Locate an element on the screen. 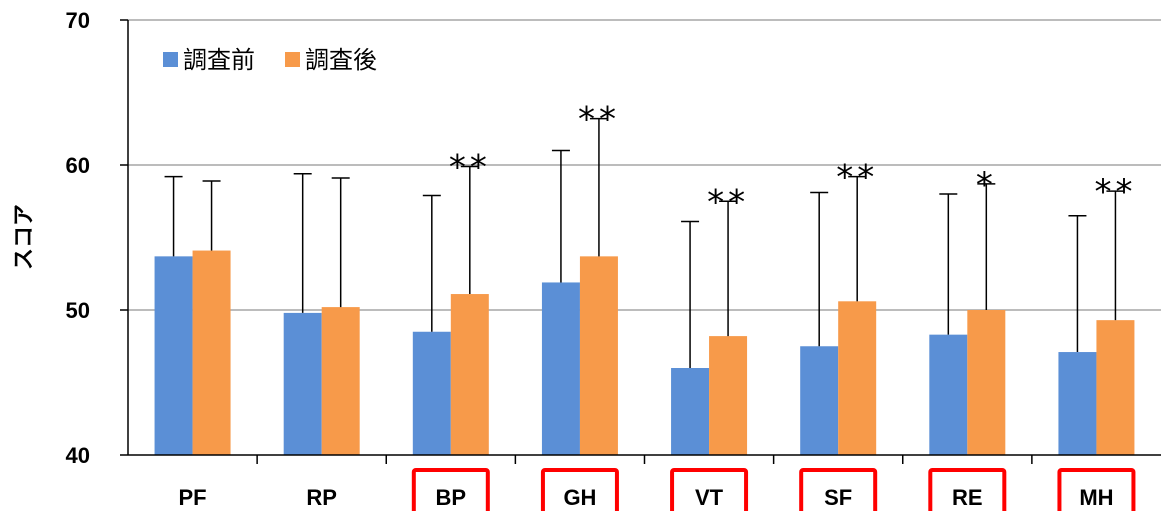 Image resolution: width=1161 pixels, height=511 pixels. y-tick-label: 50 is located at coordinates (78, 310).